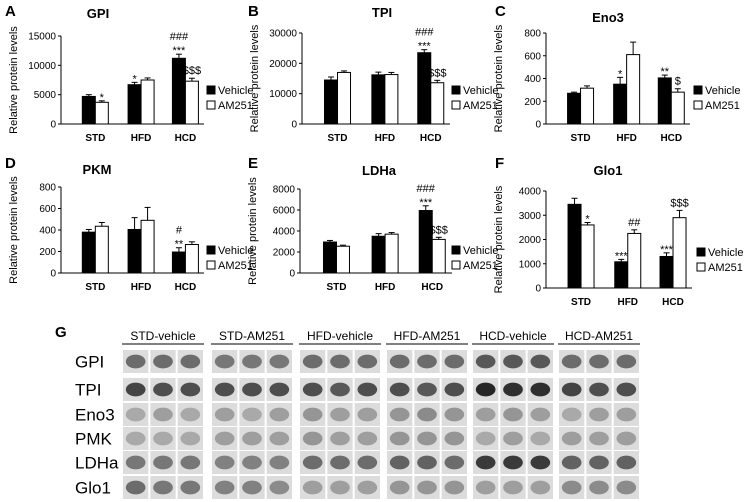 The width and height of the screenshot is (744, 502). Describe the element at coordinates (42, 37) in the screenshot. I see `y-tick-label: 15000` at that location.